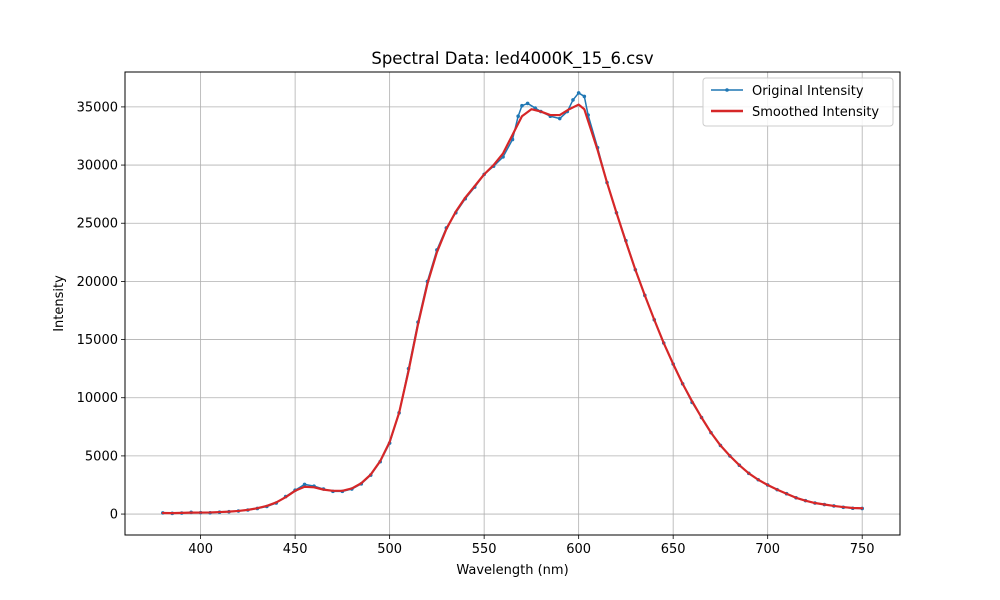 This screenshot has width=1000, height=600. What do you see at coordinates (815, 112) in the screenshot?
I see `legend-label-smoothed: Smoothed Intensity` at bounding box center [815, 112].